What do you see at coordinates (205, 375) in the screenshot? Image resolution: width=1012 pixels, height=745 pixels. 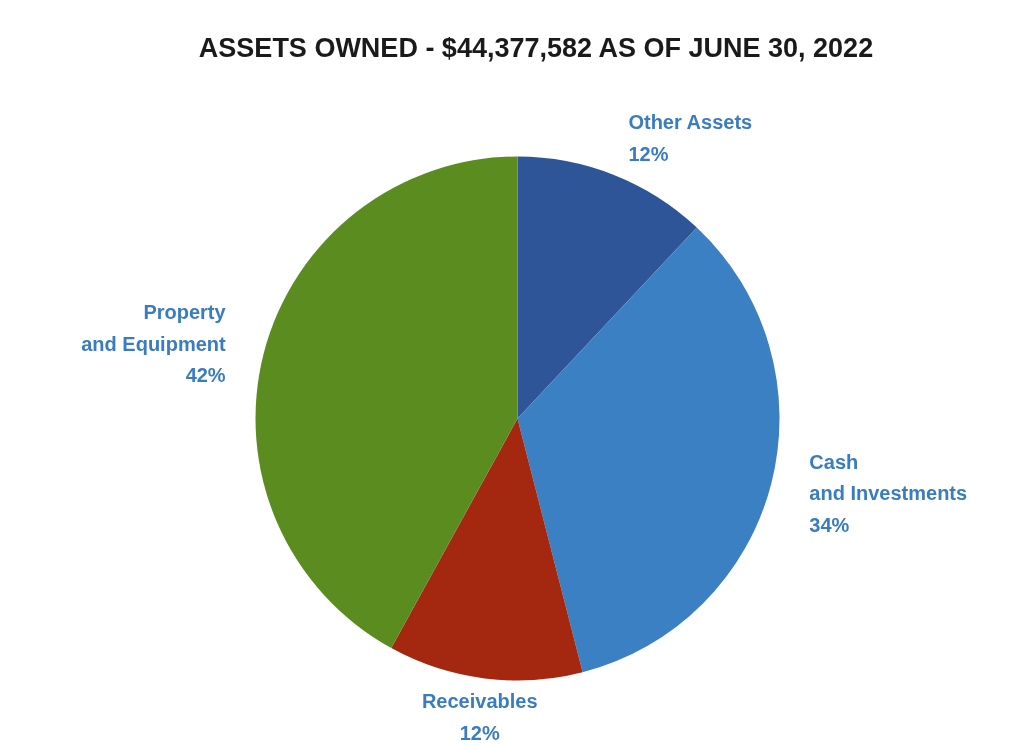 I see `data-label: 42%` at bounding box center [205, 375].